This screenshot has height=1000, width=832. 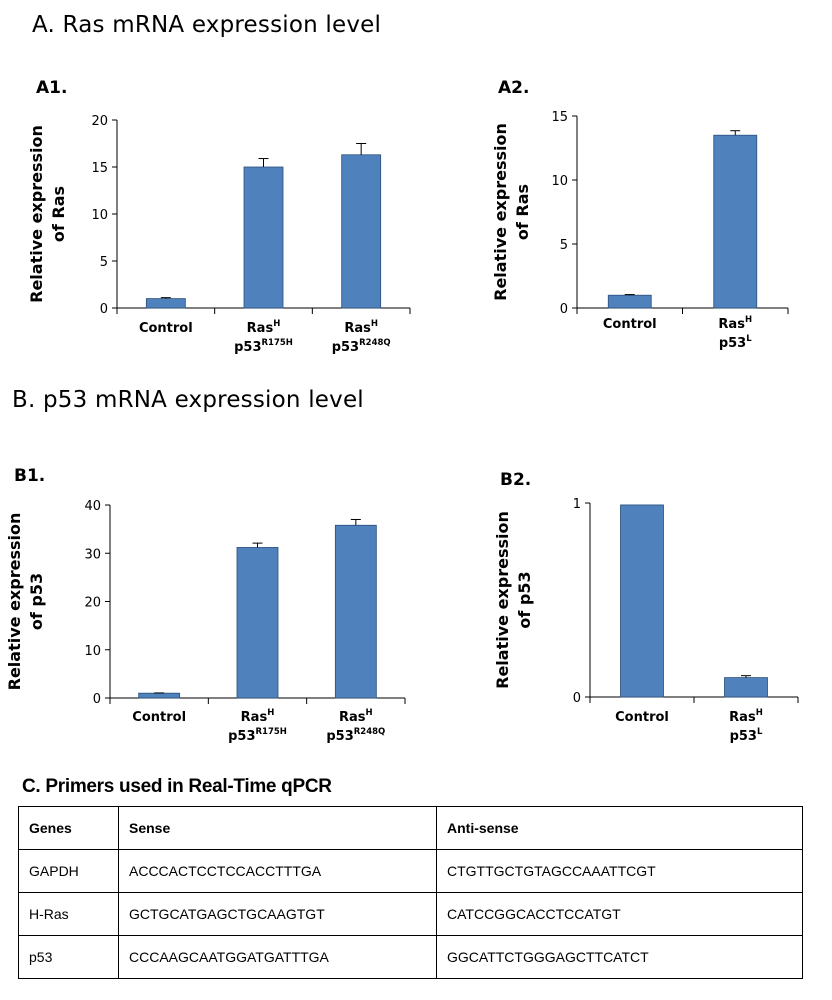 I want to click on sense-cell: ACCCACTCCTCCACCTTTGA, so click(x=277, y=871).